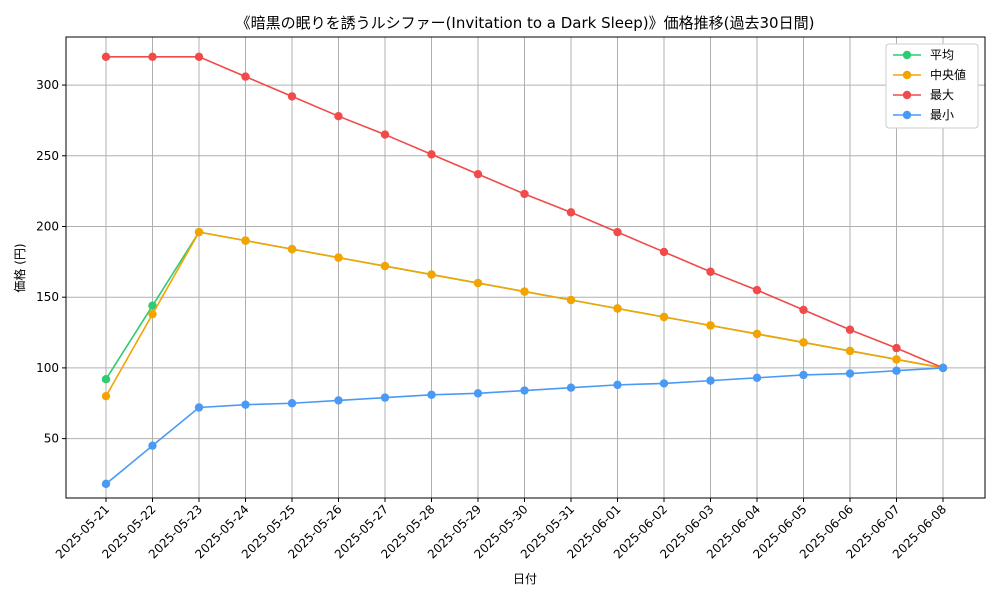 The height and width of the screenshot is (600, 1000). I want to click on legend-label: 平均, so click(942, 55).